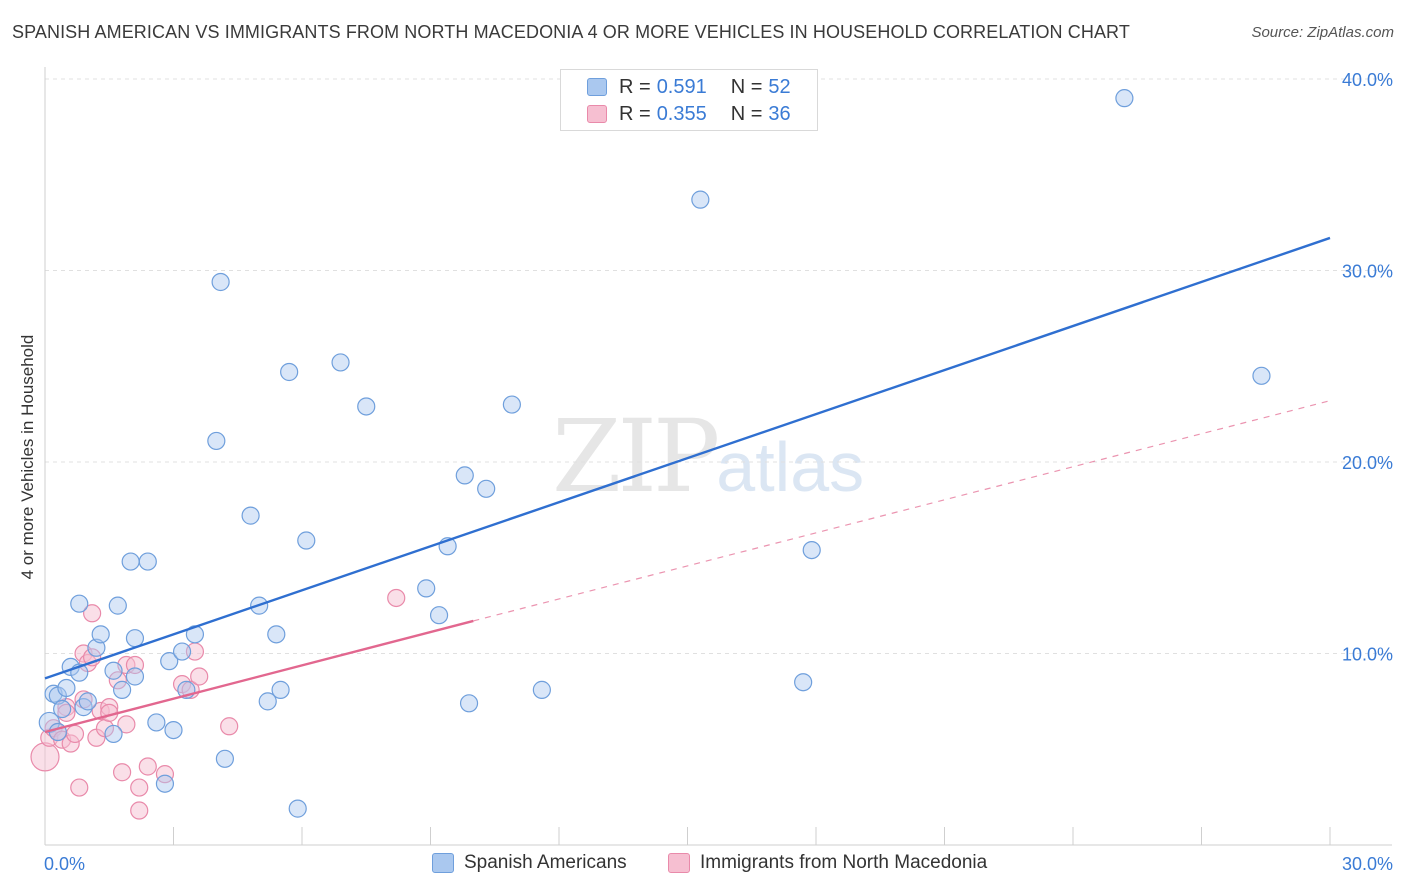  I want to click on y-axis-label: 4 or more Vehicles in Household, so click(27, 457).